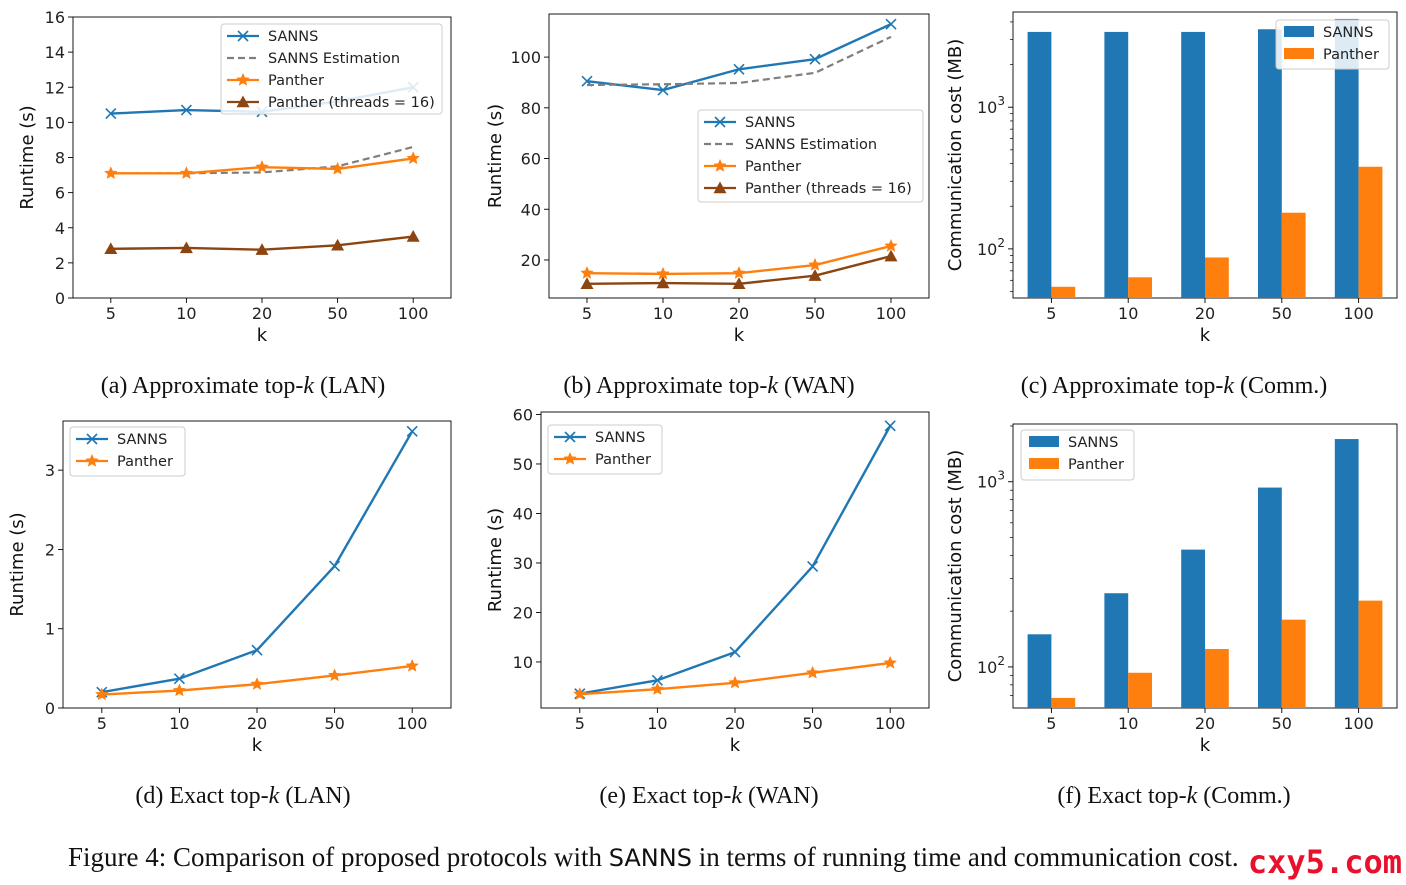 This screenshot has width=1406, height=885. I want to click on legend: SANNS Panther, so click(1077, 455).